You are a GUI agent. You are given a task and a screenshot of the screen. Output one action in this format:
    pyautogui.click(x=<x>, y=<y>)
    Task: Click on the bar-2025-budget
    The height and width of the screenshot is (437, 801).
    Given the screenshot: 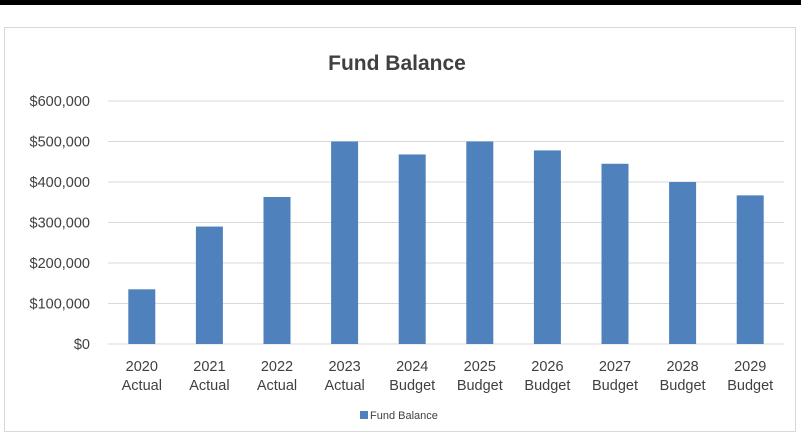 What is the action you would take?
    pyautogui.click(x=480, y=242)
    